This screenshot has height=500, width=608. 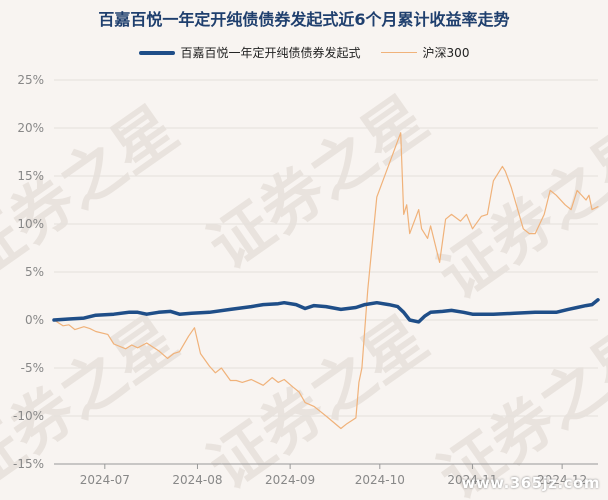 I want to click on x-tick-label: 2024-11, so click(x=472, y=480).